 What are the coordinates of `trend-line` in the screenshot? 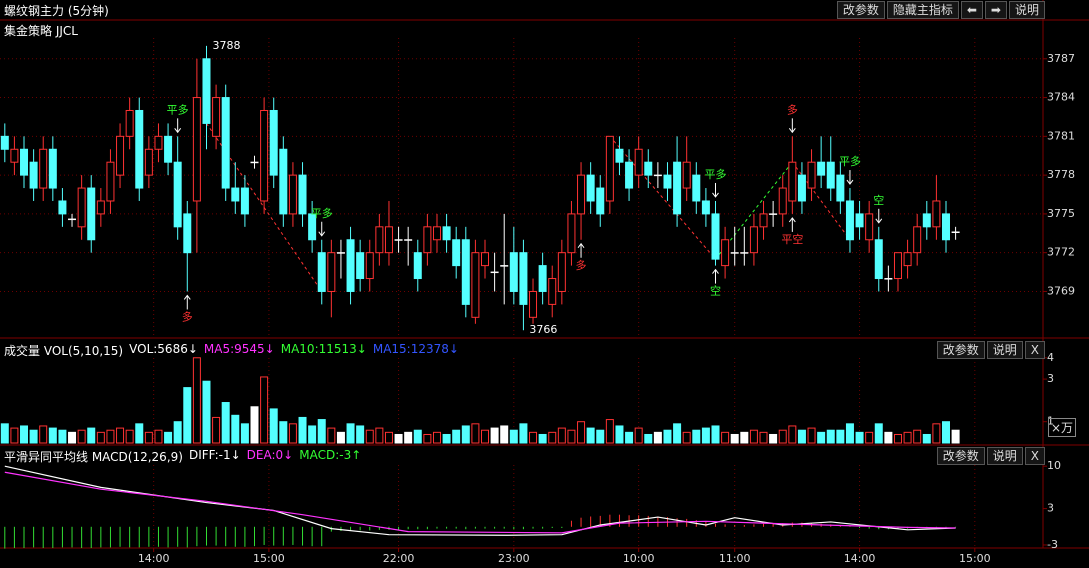 It's located at (662, 198).